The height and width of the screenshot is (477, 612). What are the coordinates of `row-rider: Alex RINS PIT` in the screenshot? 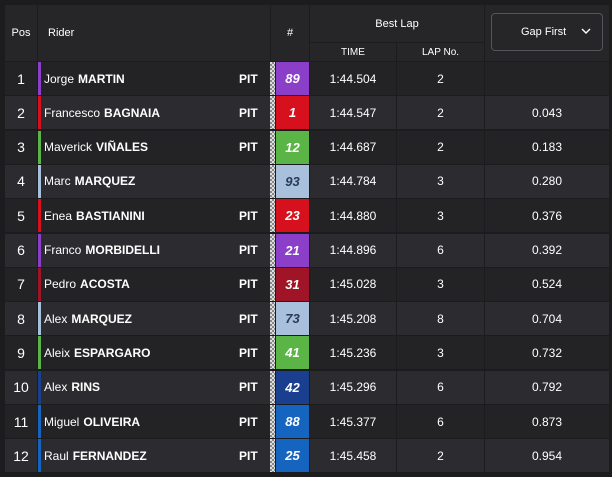 It's located at (156, 387).